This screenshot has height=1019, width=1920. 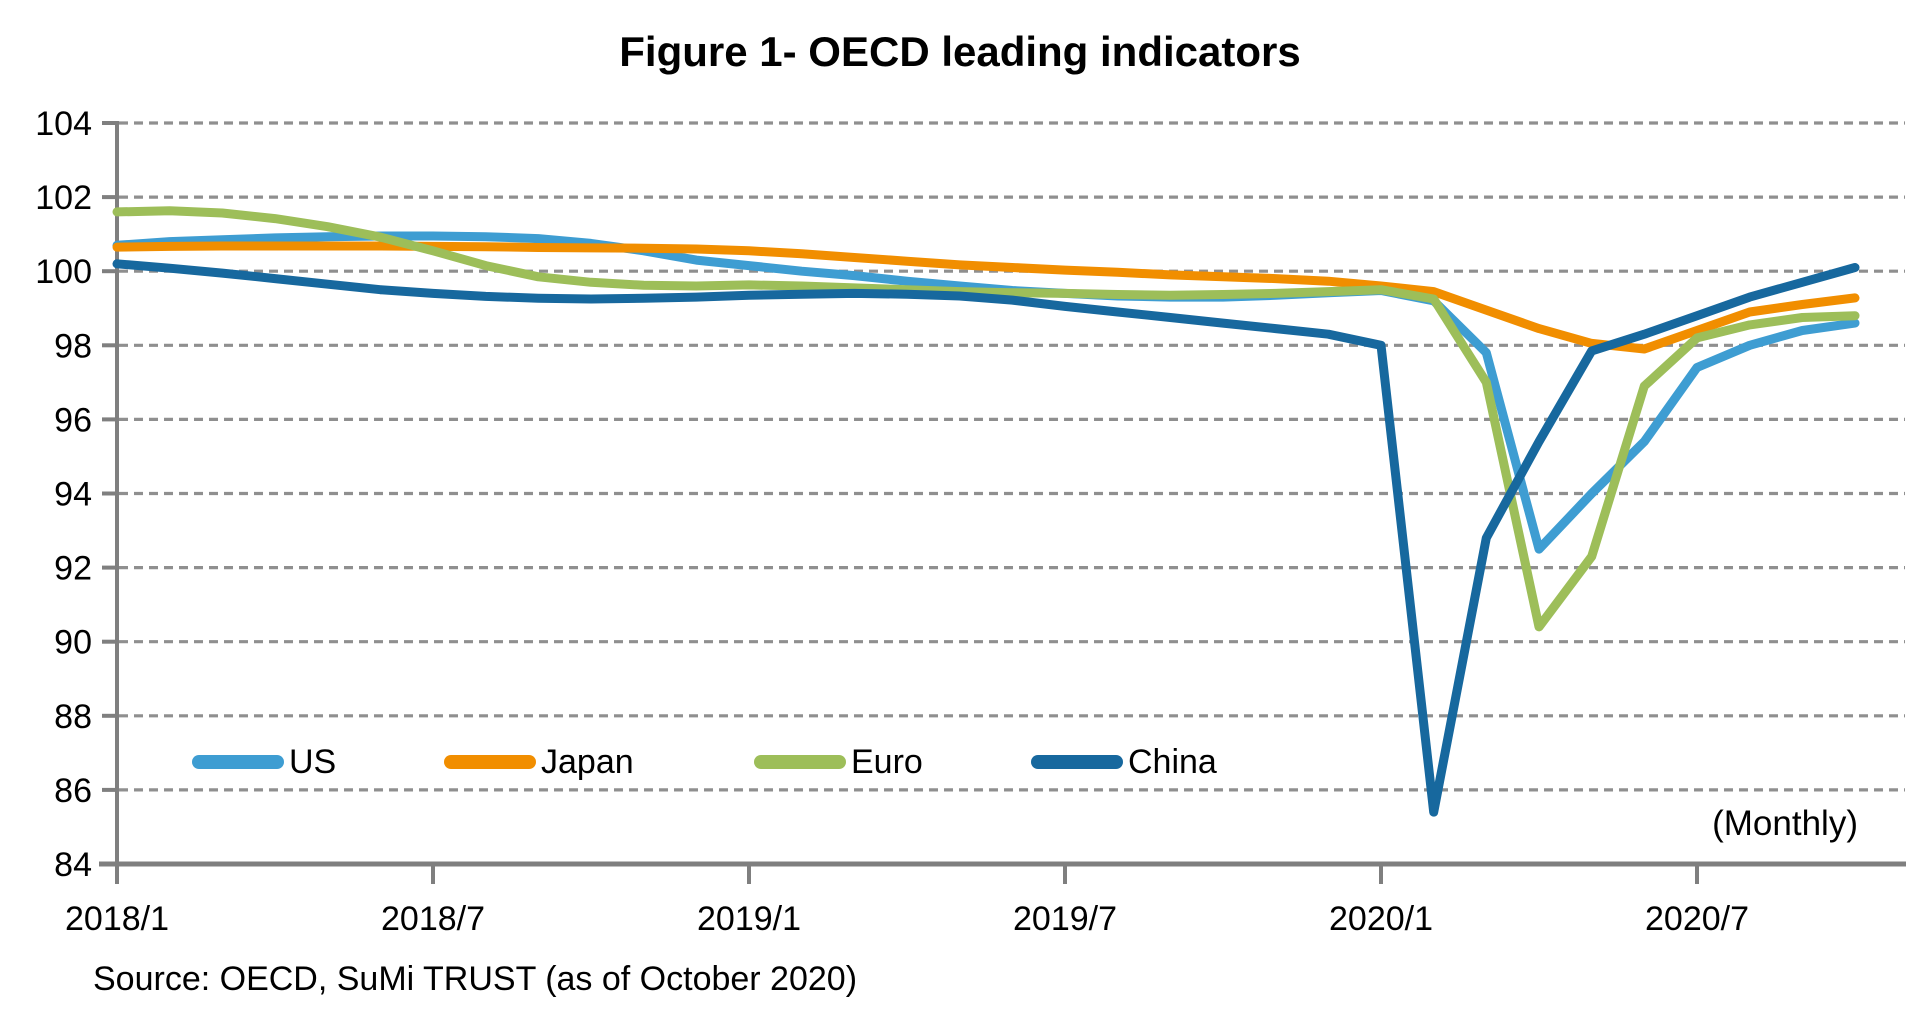 What do you see at coordinates (1065, 919) in the screenshot?
I see `x-tick-label: 2019/7` at bounding box center [1065, 919].